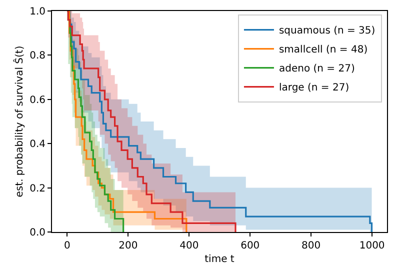  I want to click on y-tick-label: 0.6, so click(38, 100).